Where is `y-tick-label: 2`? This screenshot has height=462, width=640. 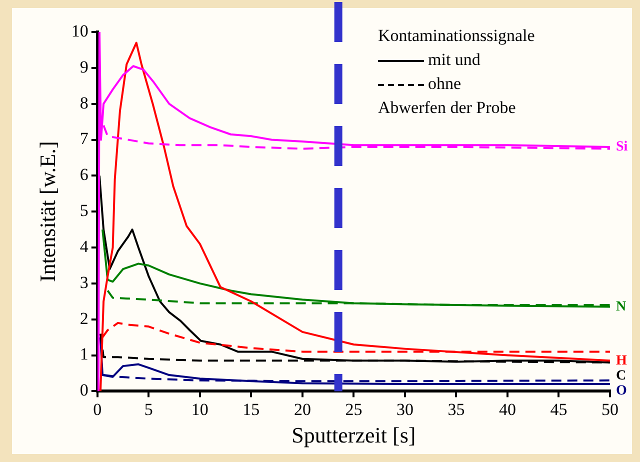
y-tick-label: 2 is located at coordinates (84, 318).